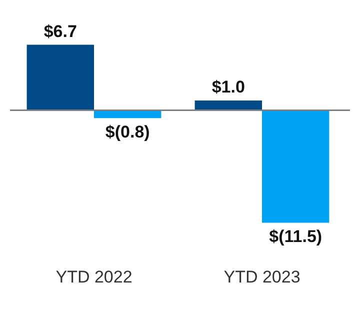 This screenshot has width=356, height=332. I want to click on x-tick-label: YTD 2022, so click(94, 276).